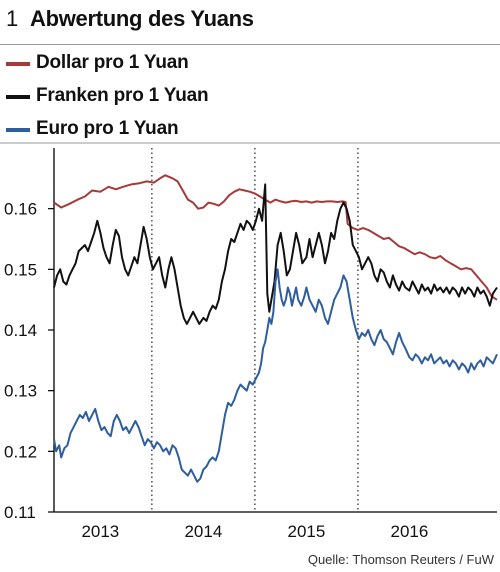 This screenshot has height=572, width=500. I want to click on title-divider, so click(250, 44).